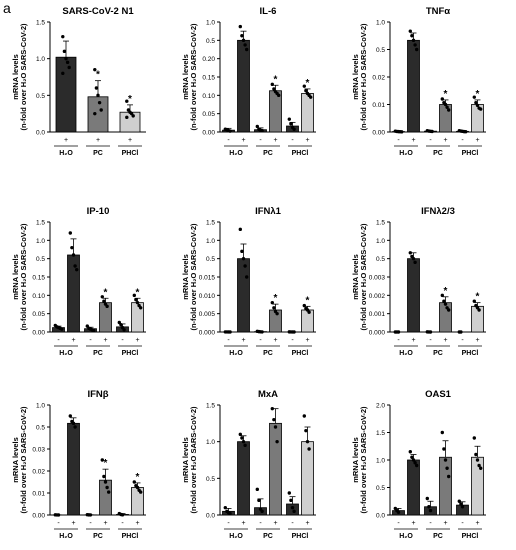 This screenshot has height=550, width=516. Describe the element at coordinates (208, 59) in the screenshot. I see `y-tick-label: 0.20` at that location.